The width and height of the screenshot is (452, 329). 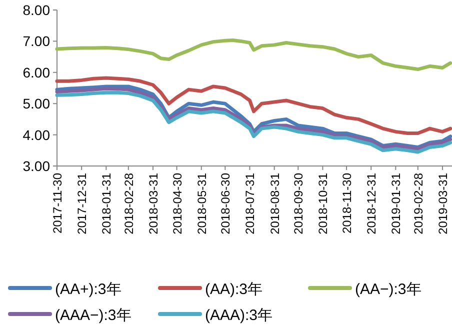 What do you see at coordinates (250, 203) in the screenshot?
I see `x-tick-label: 2018-07-31` at bounding box center [250, 203].